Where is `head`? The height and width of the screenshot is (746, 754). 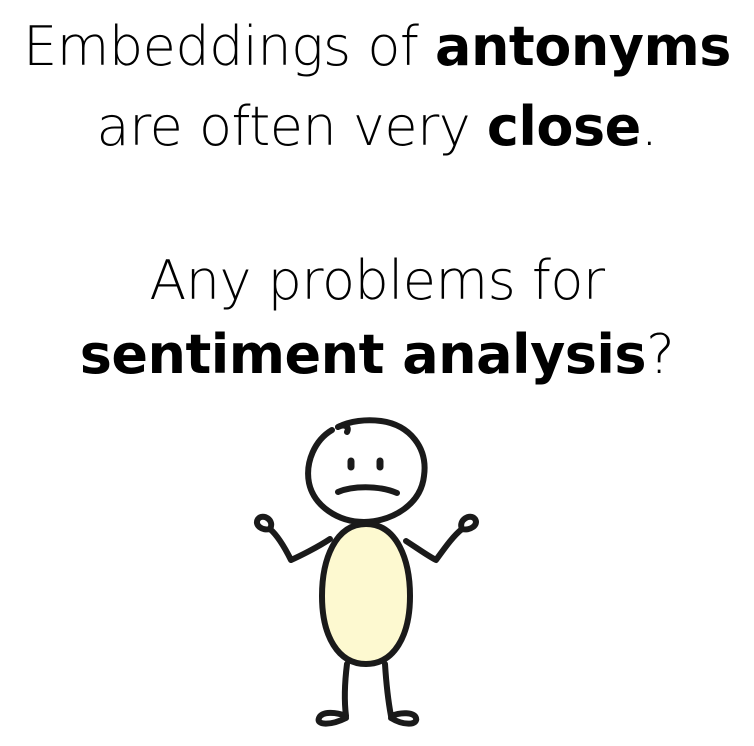
head is located at coordinates (366, 471).